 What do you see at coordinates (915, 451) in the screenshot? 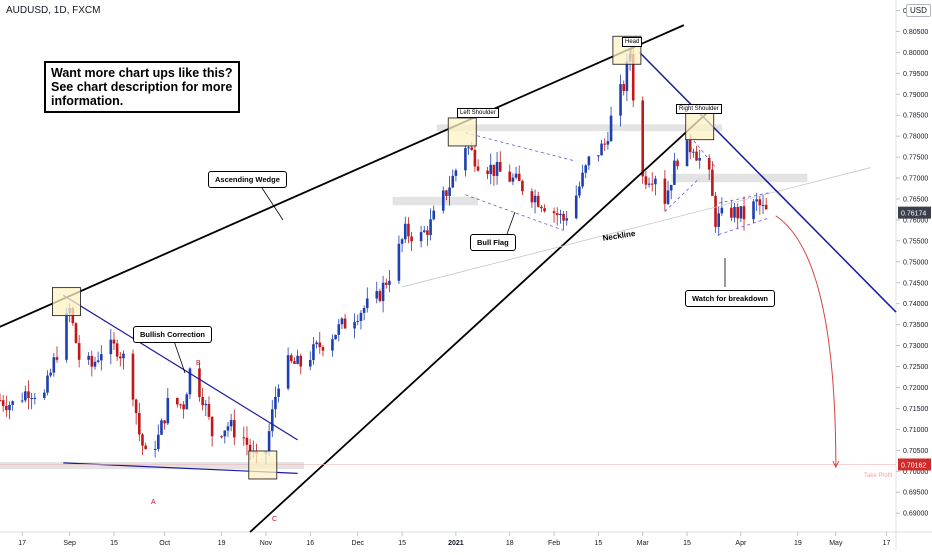
I see `y-tick-label: 0.70500` at bounding box center [915, 451].